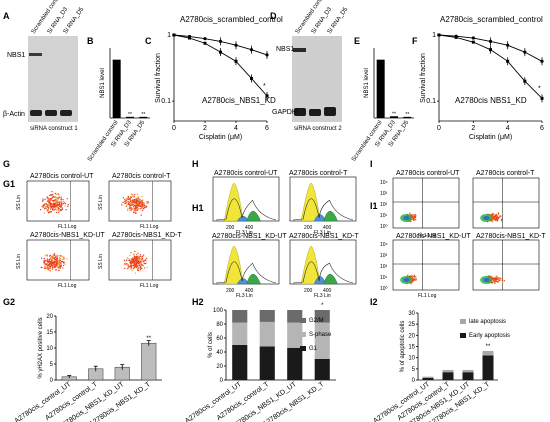  What do you see at coordinates (284, 112) in the screenshot?
I see `blot-d-label-gapdh: GAPDH` at bounding box center [284, 112].